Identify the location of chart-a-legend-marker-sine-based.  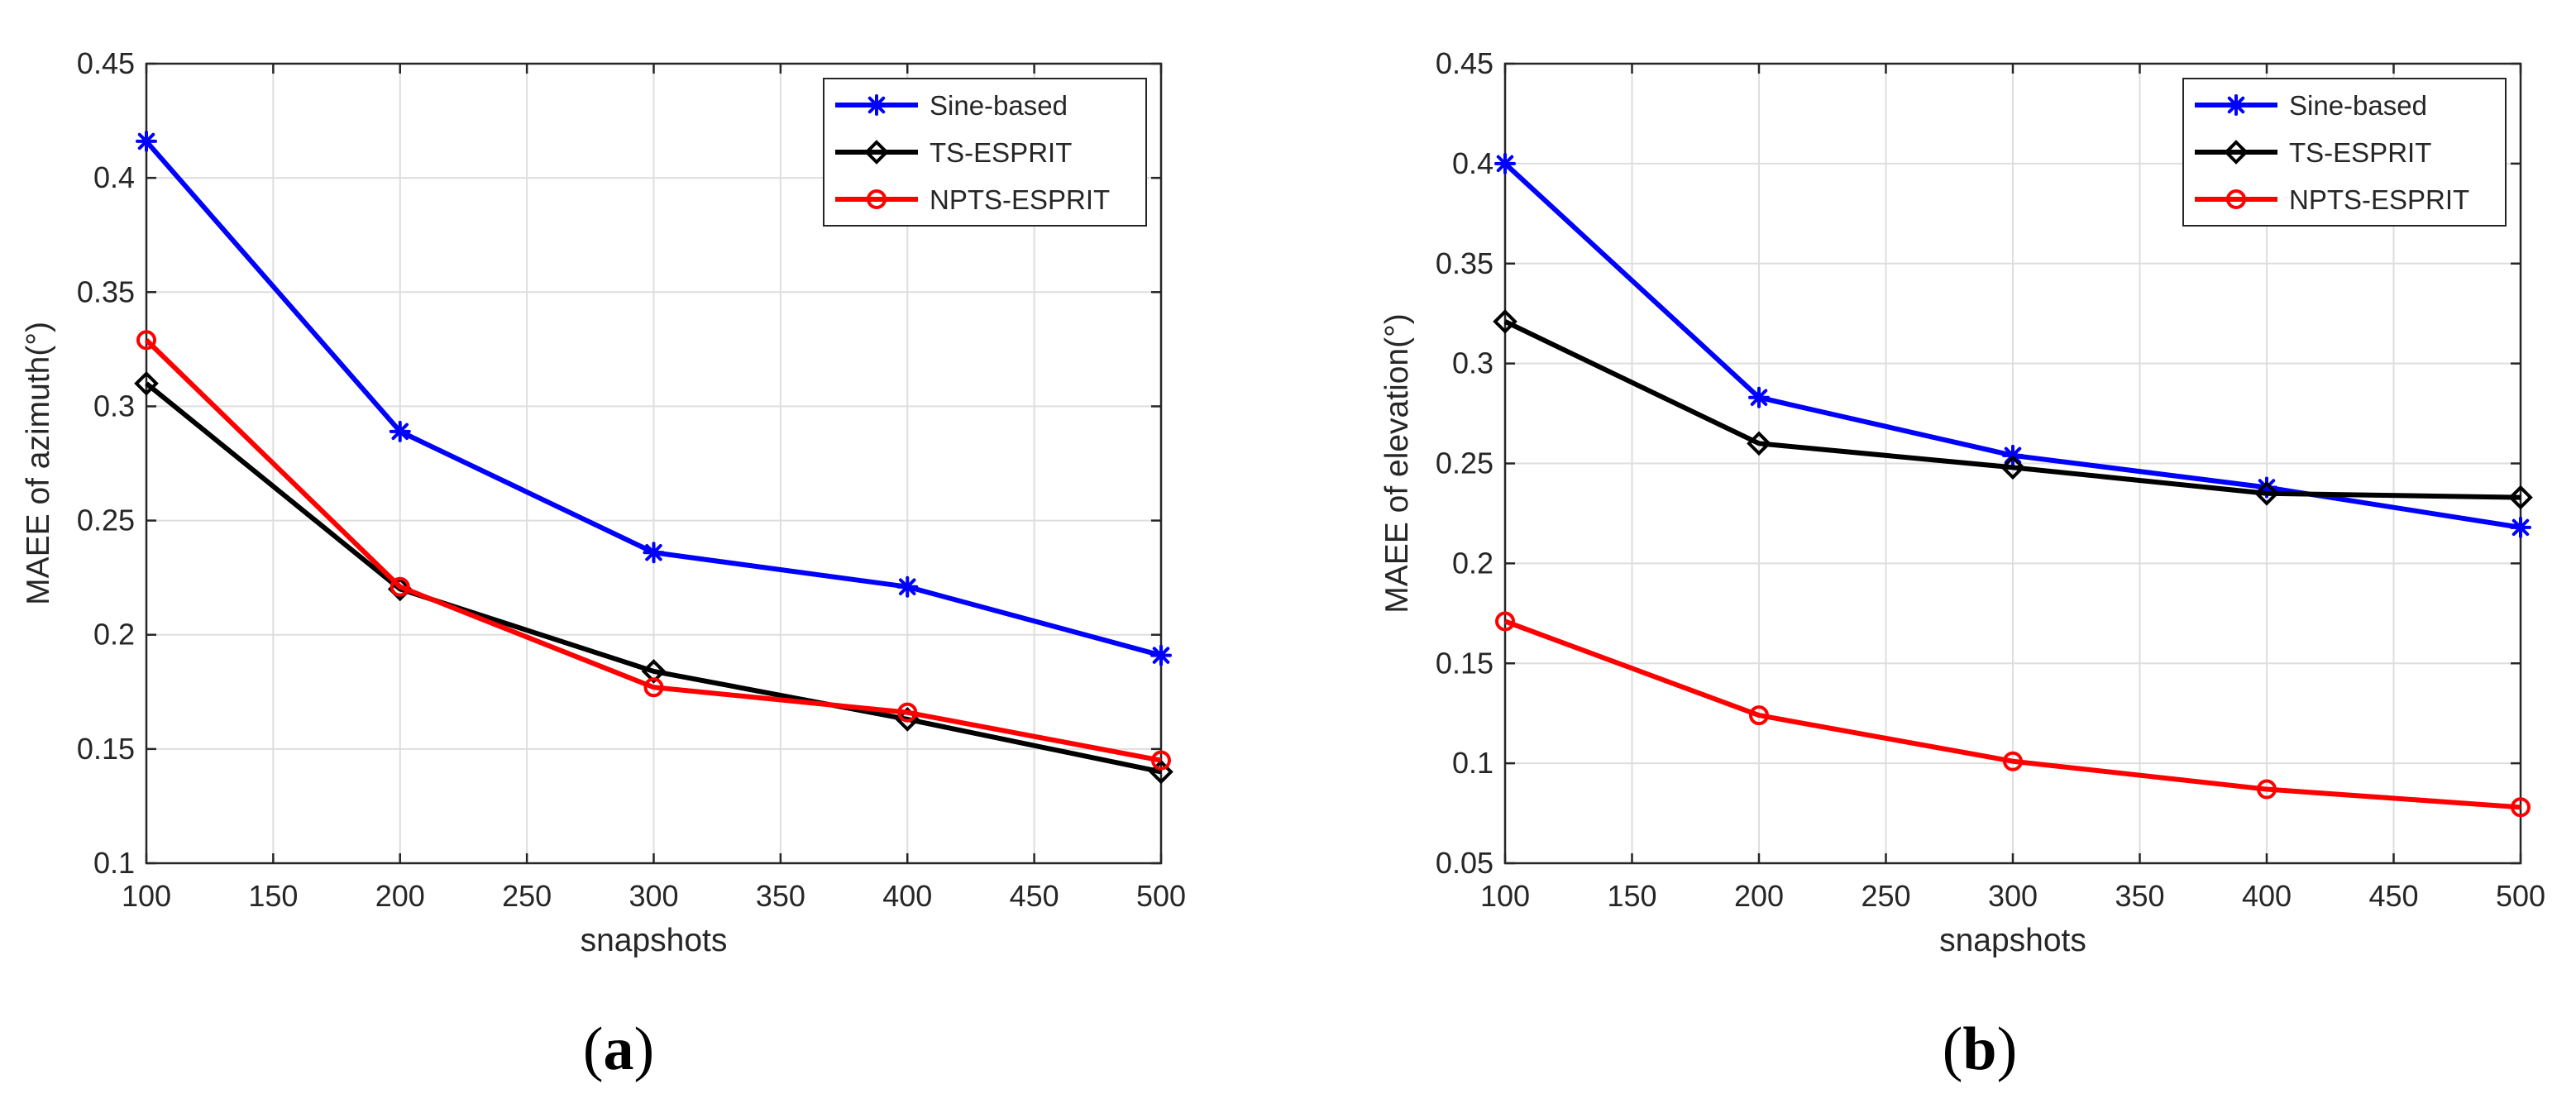
(876, 105).